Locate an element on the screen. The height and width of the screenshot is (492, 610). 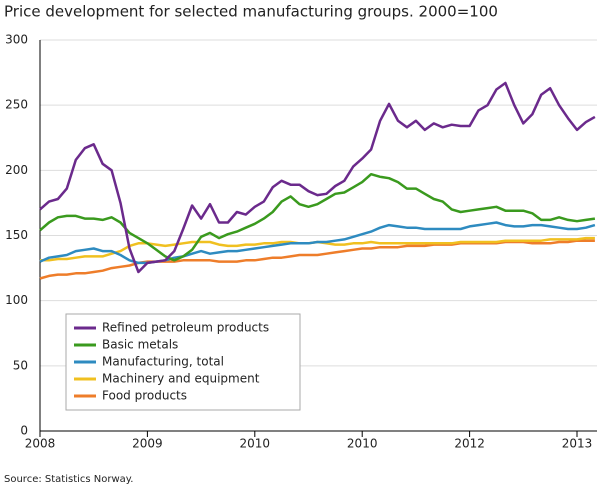
x-tick-label: 2012 is located at coordinates (469, 444).